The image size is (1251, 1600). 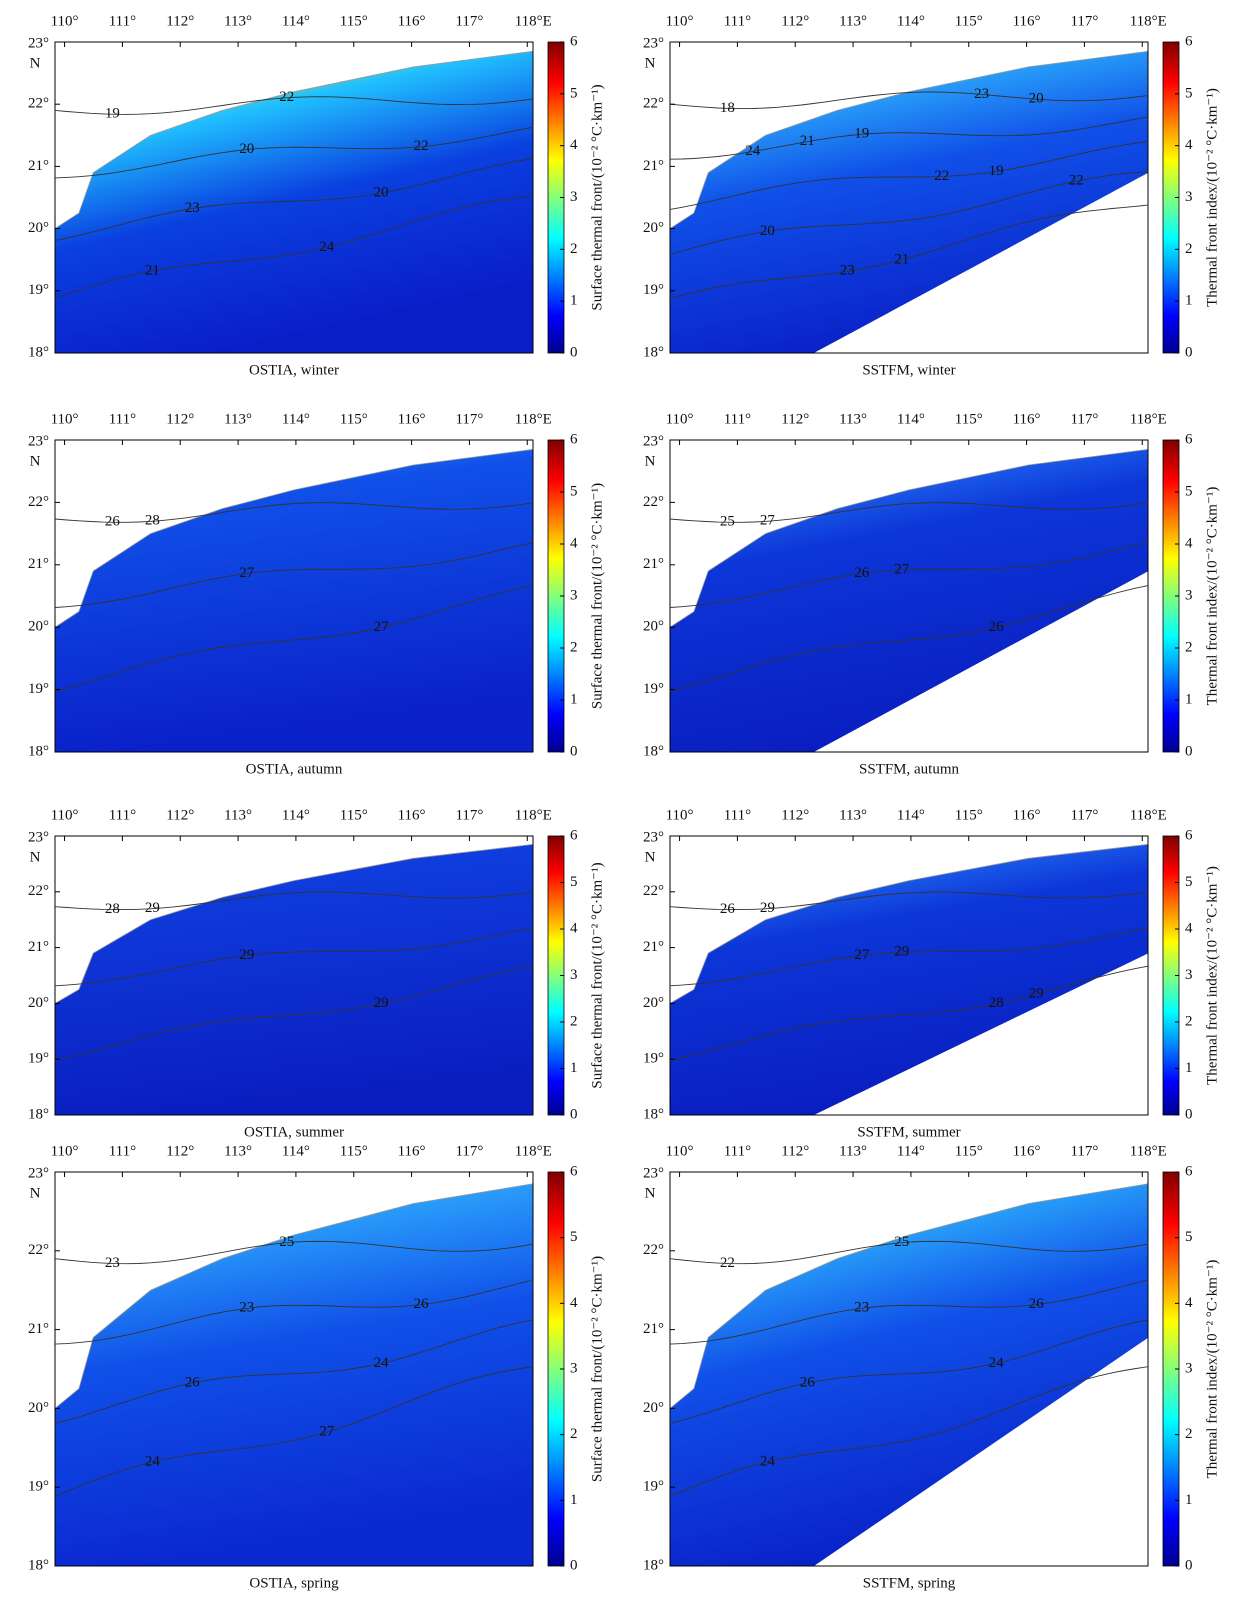 I want to click on panel-caption: SSTFM, winter, so click(x=908, y=370).